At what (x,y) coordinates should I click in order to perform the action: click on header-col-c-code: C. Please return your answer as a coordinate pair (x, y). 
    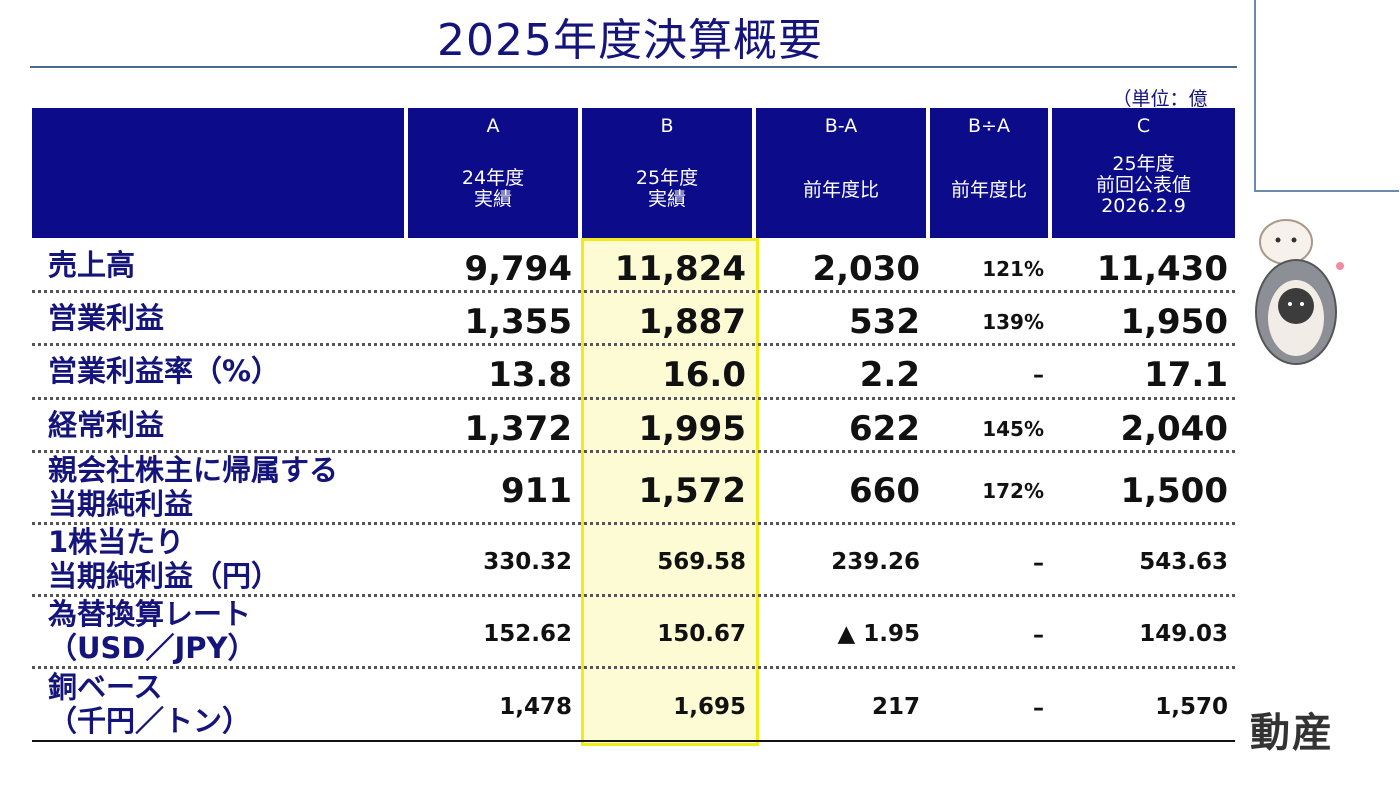
    Looking at the image, I should click on (1143, 126).